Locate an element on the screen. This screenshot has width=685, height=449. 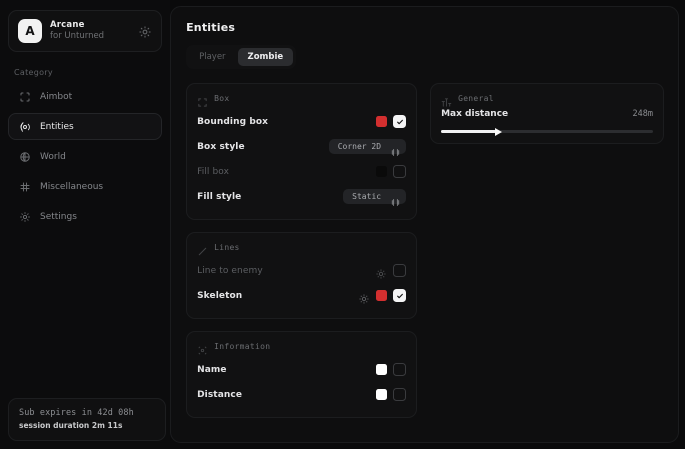
bounding-box-icon is located at coordinates (202, 100).